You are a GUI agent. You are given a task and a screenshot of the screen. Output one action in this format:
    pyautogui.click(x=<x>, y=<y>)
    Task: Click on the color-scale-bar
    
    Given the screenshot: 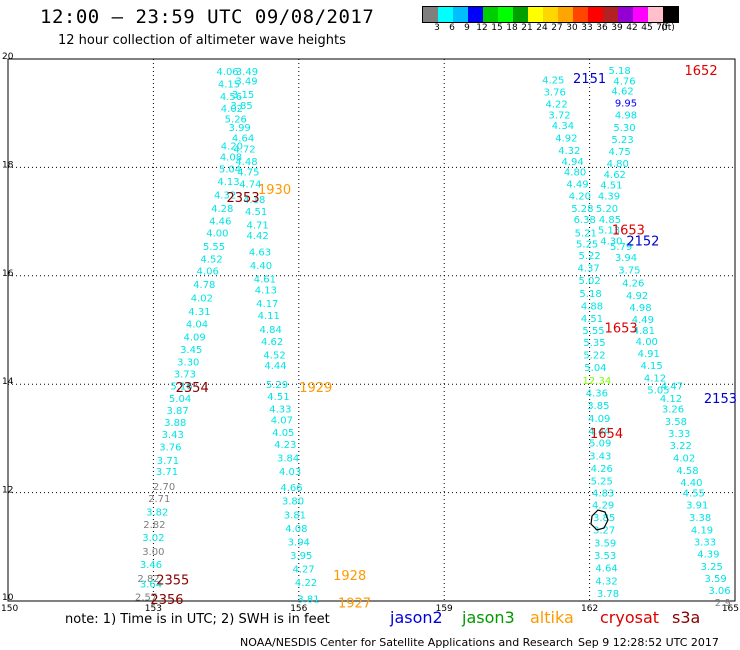 What is the action you would take?
    pyautogui.click(x=550, y=14)
    